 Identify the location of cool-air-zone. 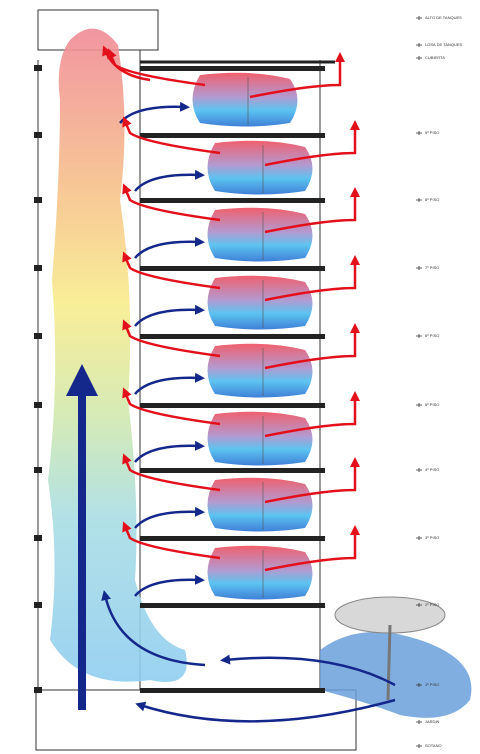
(396, 675).